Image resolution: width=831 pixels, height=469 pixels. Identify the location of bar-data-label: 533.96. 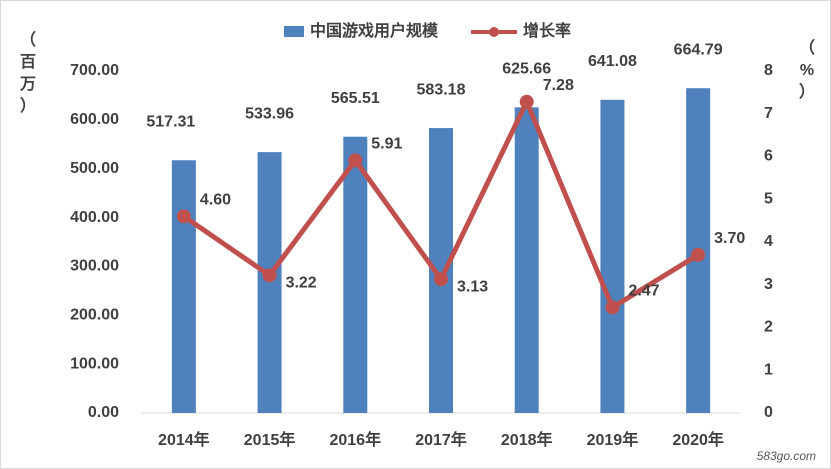
(269, 113).